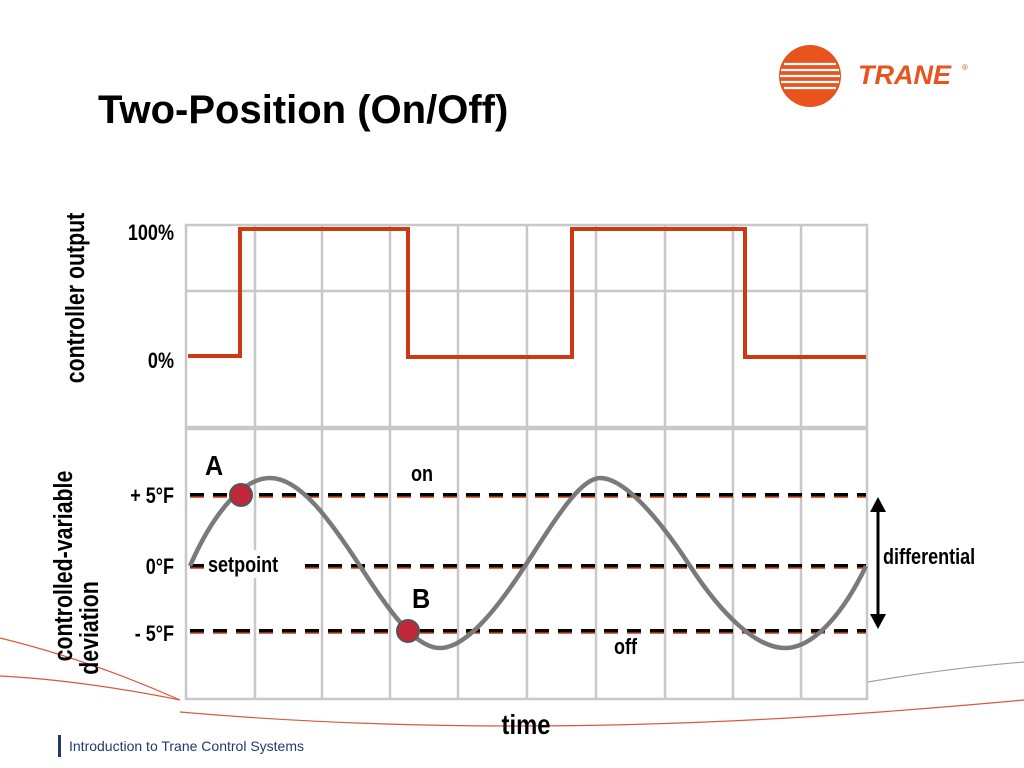 This screenshot has width=1024, height=768. I want to click on trane-circle-logo-icon, so click(810, 76).